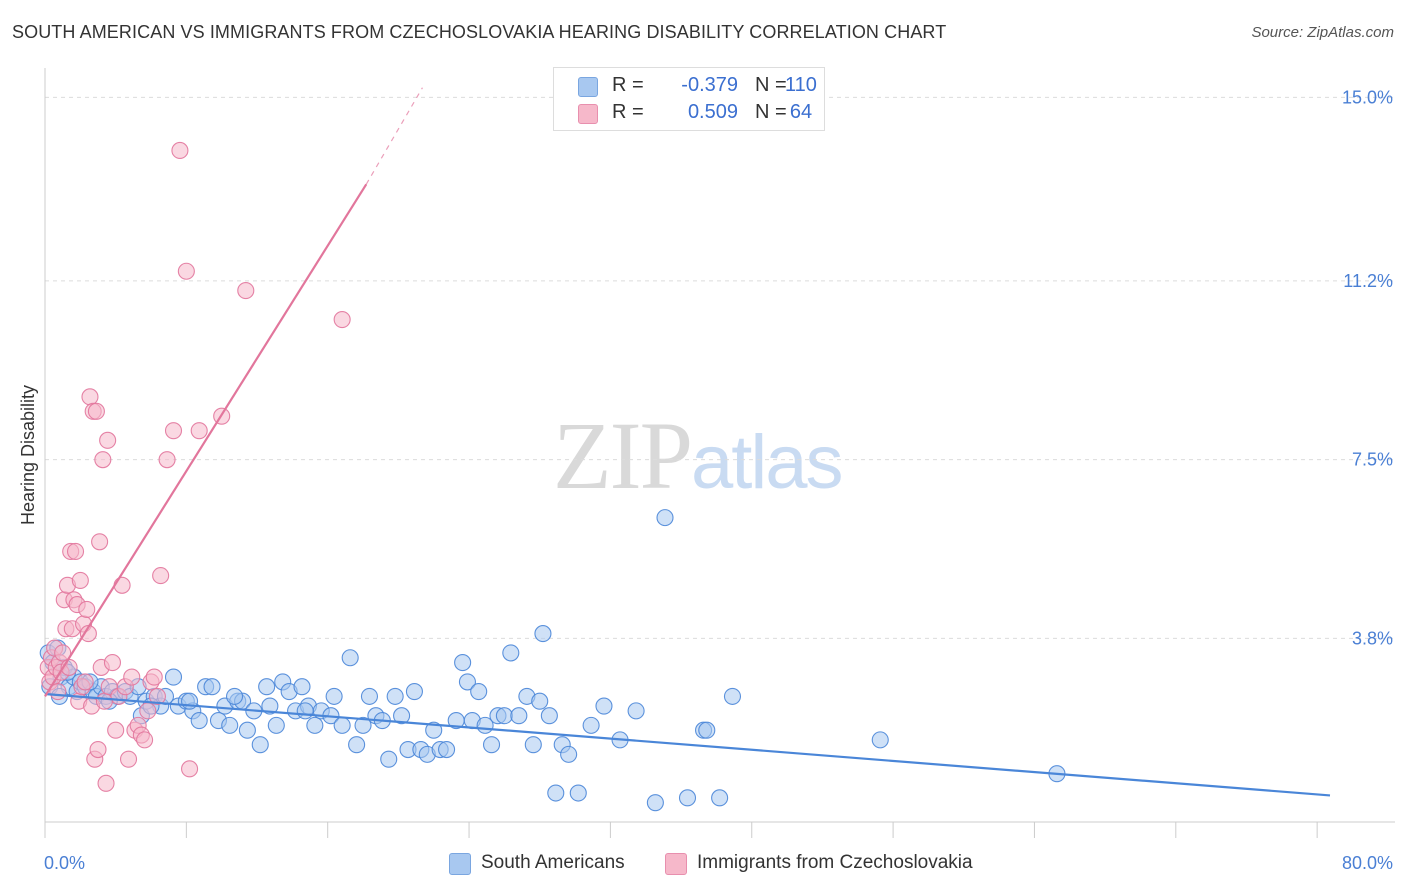  What do you see at coordinates (1322, 32) in the screenshot?
I see `source-label: Source: ZipAtlas.com` at bounding box center [1322, 32].